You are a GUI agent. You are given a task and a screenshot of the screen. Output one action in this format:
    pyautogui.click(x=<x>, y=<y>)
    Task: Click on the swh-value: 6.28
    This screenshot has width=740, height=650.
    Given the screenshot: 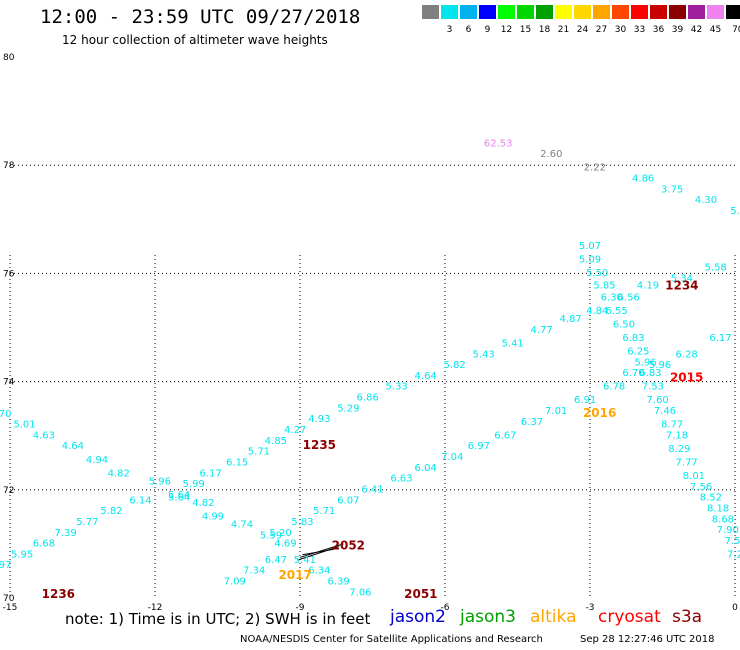 What is the action you would take?
    pyautogui.click(x=687, y=354)
    